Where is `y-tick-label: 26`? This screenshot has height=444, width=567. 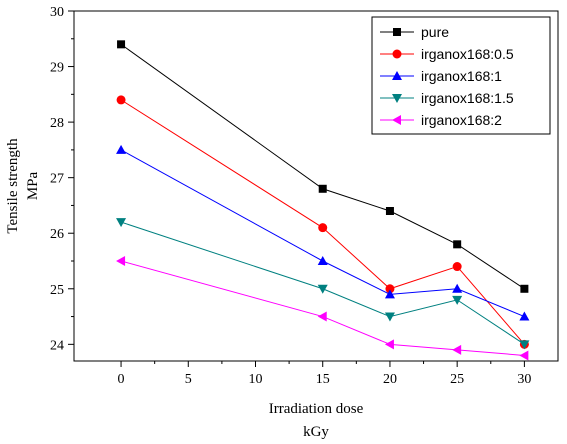 y-tick-label: 26 is located at coordinates (57, 234).